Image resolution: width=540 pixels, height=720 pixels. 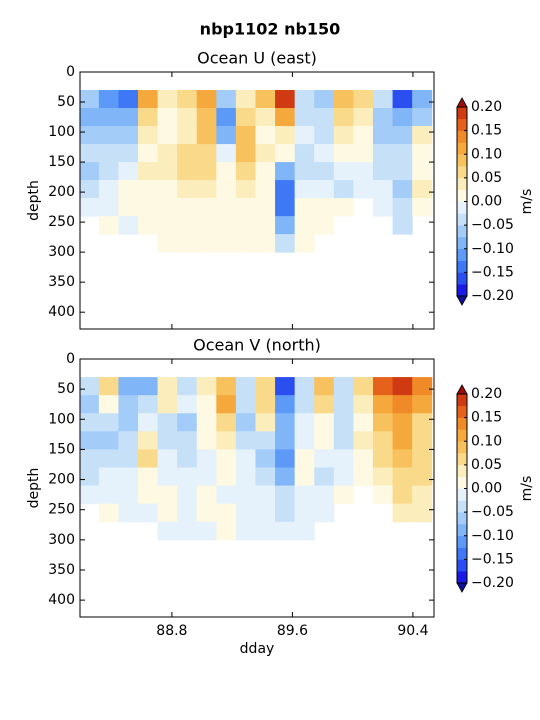 I want to click on colorbar-tick-label: 0.20, so click(x=486, y=394).